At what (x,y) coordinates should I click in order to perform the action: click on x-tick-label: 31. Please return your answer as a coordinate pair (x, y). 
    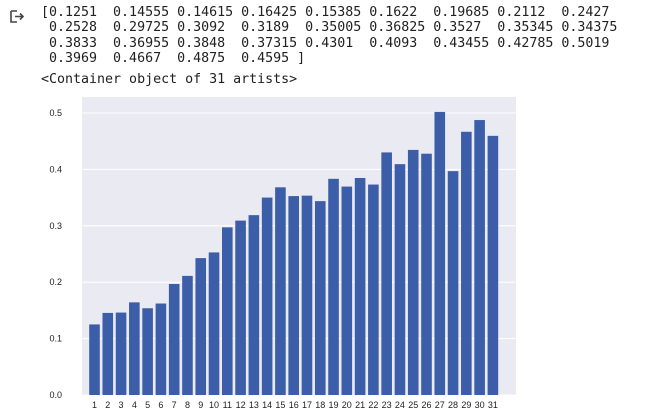
    Looking at the image, I should click on (493, 405).